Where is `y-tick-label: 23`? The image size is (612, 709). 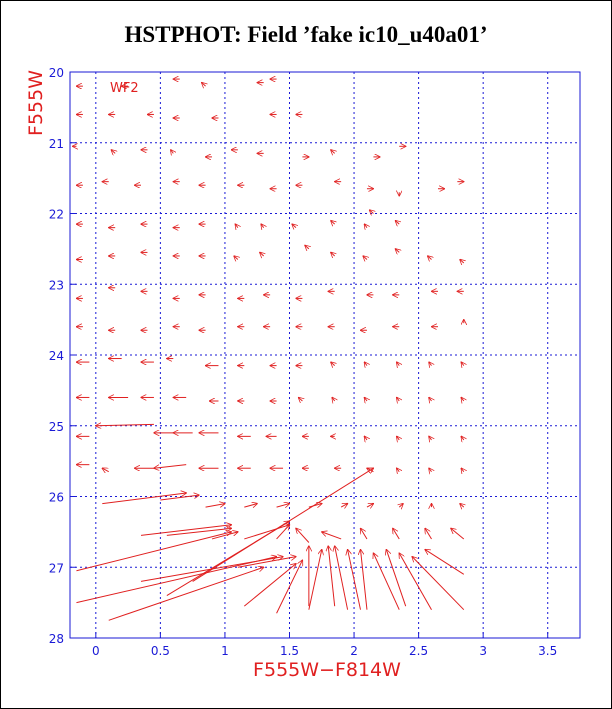 y-tick-label: 23 is located at coordinates (56, 285).